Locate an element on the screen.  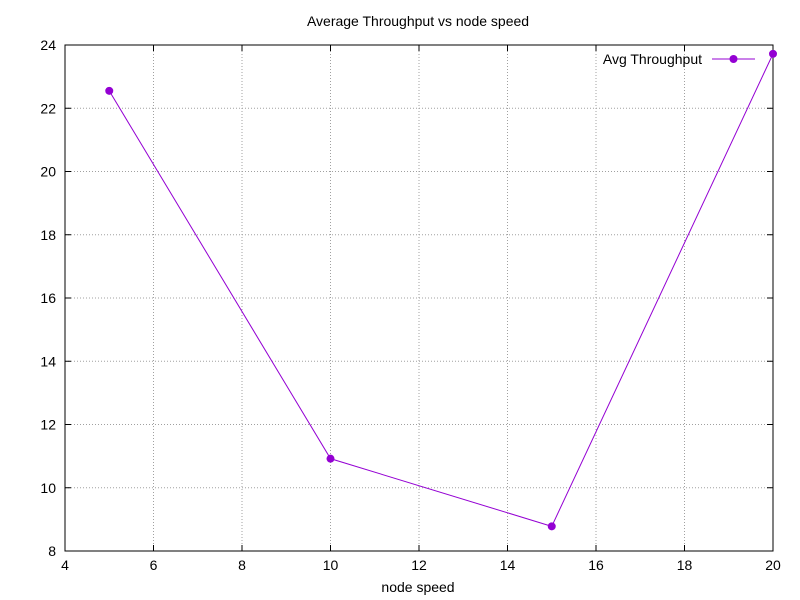
x-tick-label: 12 is located at coordinates (419, 565).